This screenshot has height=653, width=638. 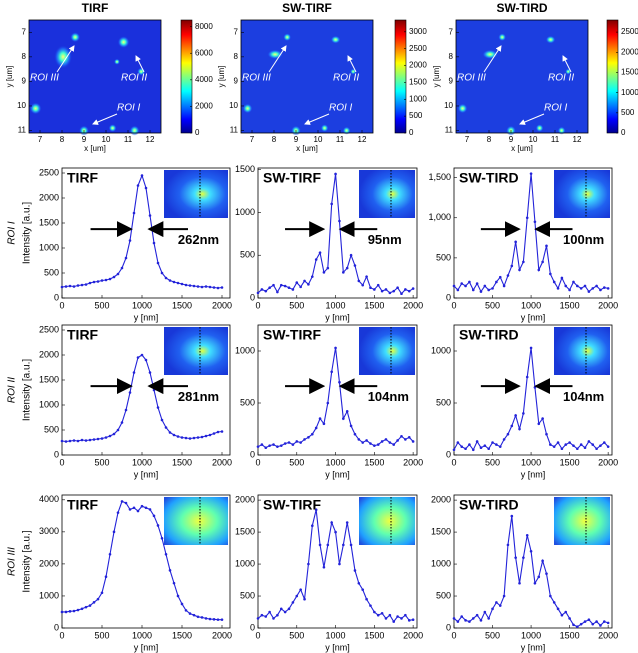 What do you see at coordinates (448, 105) in the screenshot?
I see `y-tick-label: 10` at bounding box center [448, 105].